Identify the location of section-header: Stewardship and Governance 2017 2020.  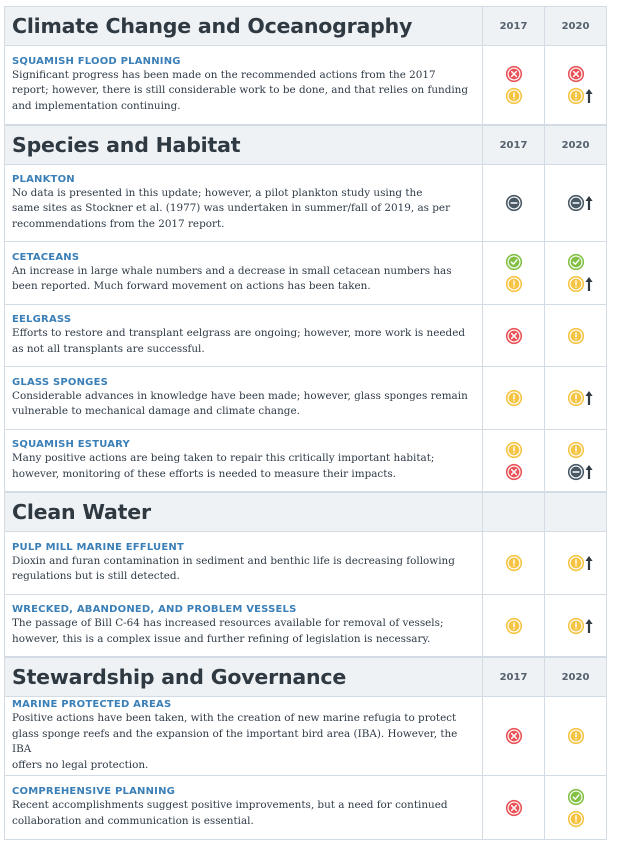
(305, 677).